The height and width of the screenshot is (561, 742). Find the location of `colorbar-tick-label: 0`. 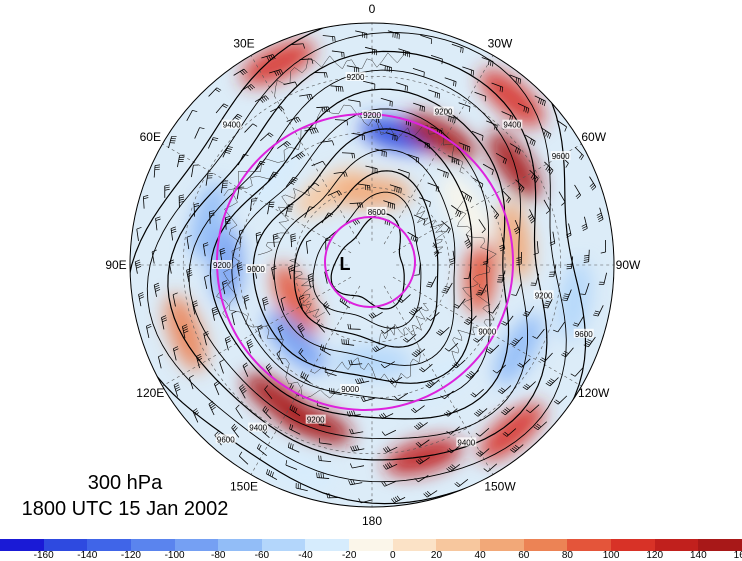

colorbar-tick-label: 0 is located at coordinates (393, 555).